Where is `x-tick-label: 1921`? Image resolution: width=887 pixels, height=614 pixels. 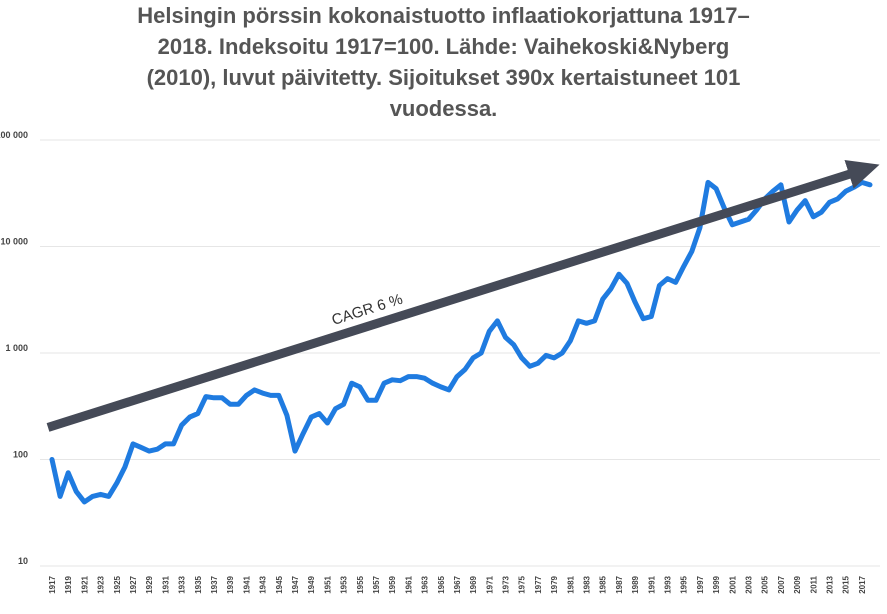 x-tick-label: 1921 is located at coordinates (84, 584).